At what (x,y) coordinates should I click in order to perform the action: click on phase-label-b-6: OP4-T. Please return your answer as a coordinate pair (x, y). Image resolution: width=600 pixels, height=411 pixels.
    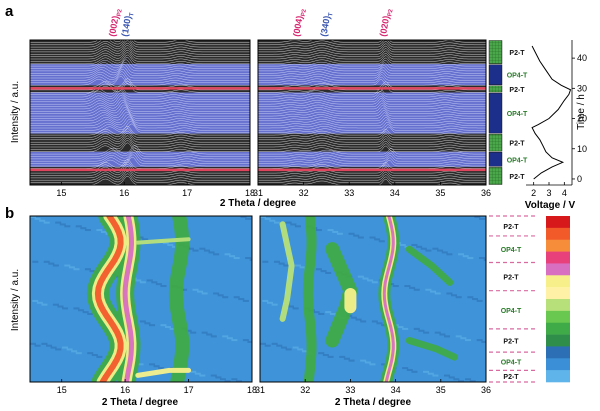
    Looking at the image, I should click on (511, 362).